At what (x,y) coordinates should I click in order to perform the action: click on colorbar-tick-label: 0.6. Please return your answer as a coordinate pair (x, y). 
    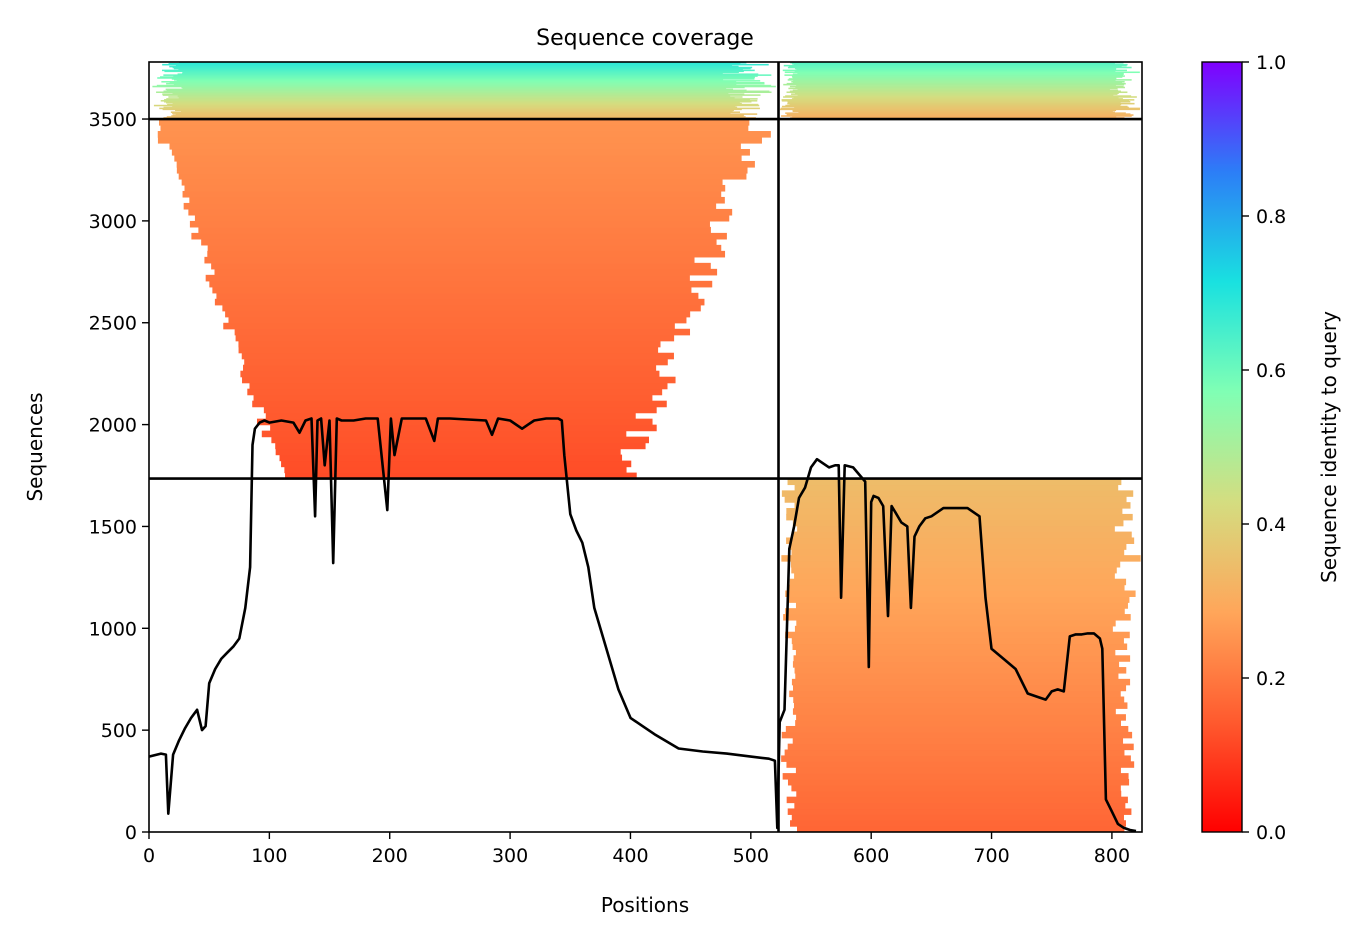
    Looking at the image, I should click on (1271, 371).